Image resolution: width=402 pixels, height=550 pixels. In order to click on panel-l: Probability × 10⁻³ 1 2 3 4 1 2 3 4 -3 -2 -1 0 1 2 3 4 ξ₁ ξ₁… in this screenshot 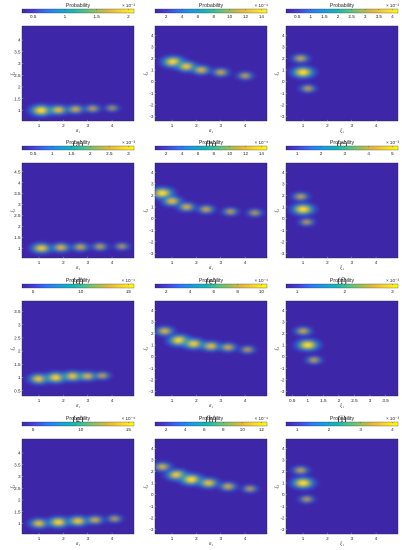, I will do `click(336, 481)`.